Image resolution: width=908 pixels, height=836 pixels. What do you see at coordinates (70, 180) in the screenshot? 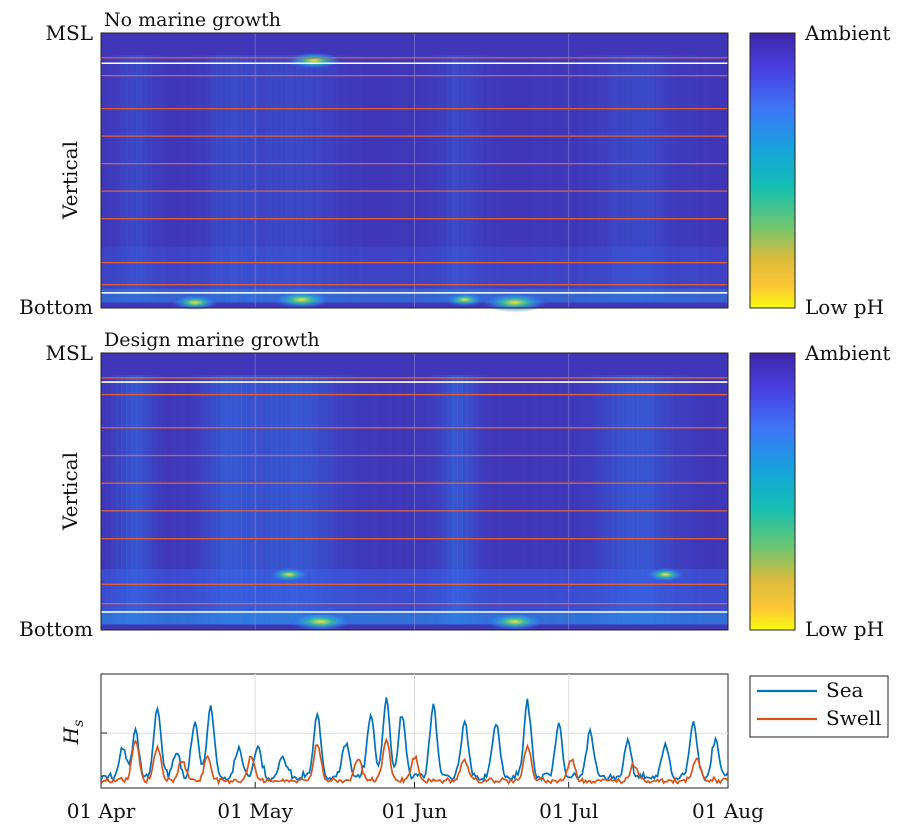
I see `panel1-ylabel: Vertical` at bounding box center [70, 180].